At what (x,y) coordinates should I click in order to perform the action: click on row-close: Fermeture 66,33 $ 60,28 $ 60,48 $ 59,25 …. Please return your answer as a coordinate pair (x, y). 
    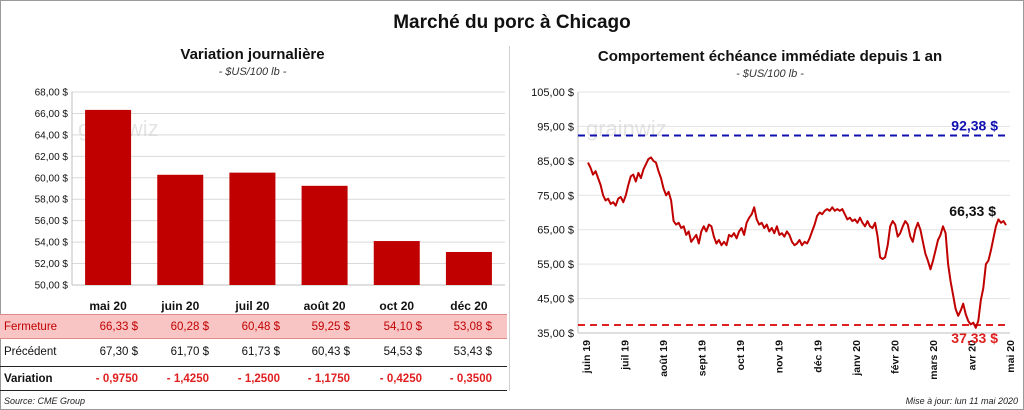
    Looking at the image, I should click on (253, 326).